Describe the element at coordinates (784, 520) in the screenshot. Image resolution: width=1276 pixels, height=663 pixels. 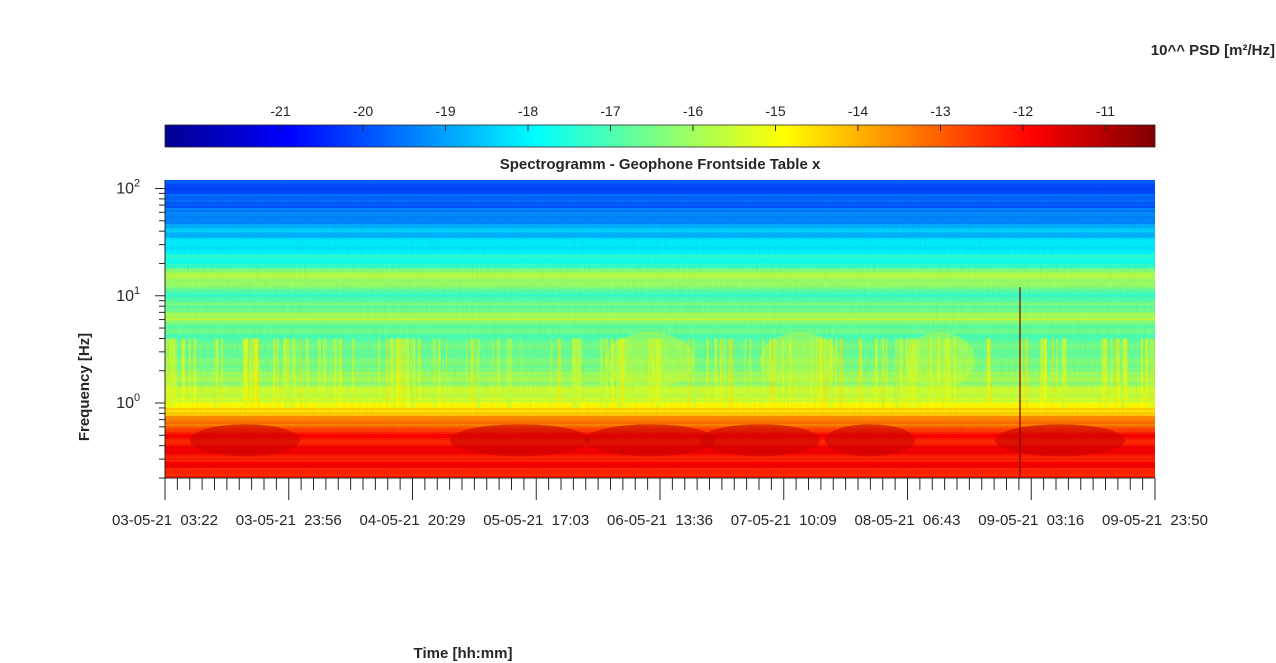
I see `x-tick-label: 07-05-21 10:09` at that location.